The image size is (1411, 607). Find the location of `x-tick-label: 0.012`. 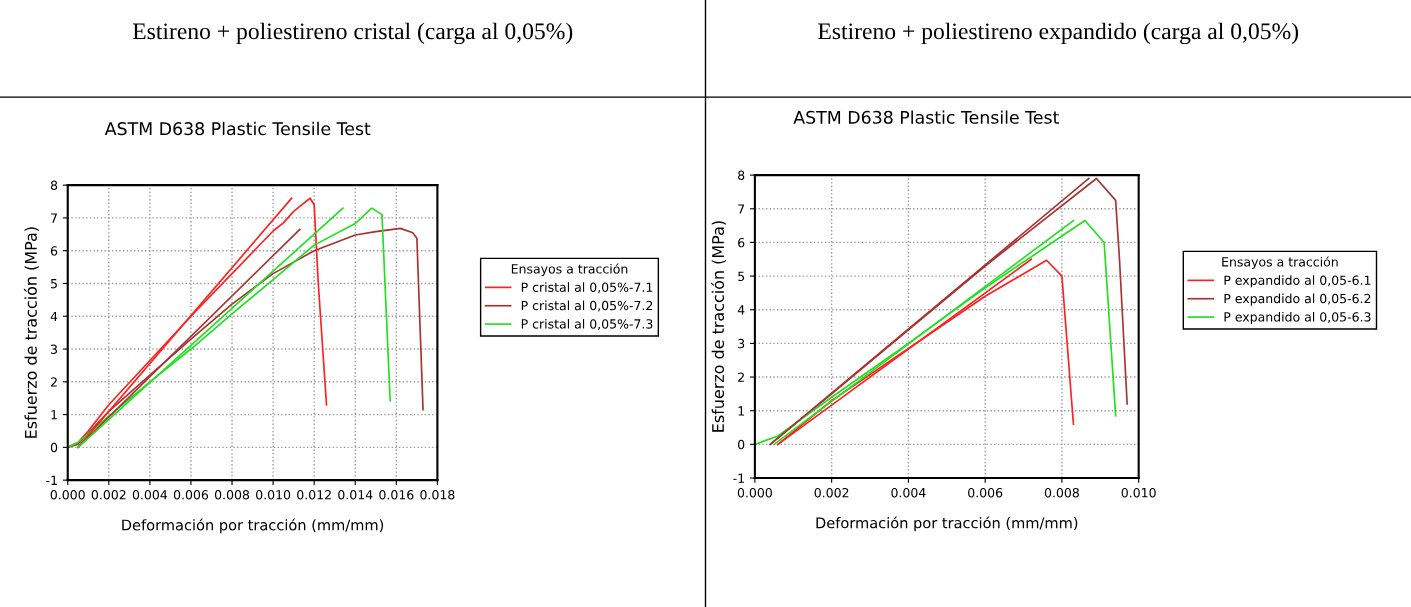

x-tick-label: 0.012 is located at coordinates (314, 495).